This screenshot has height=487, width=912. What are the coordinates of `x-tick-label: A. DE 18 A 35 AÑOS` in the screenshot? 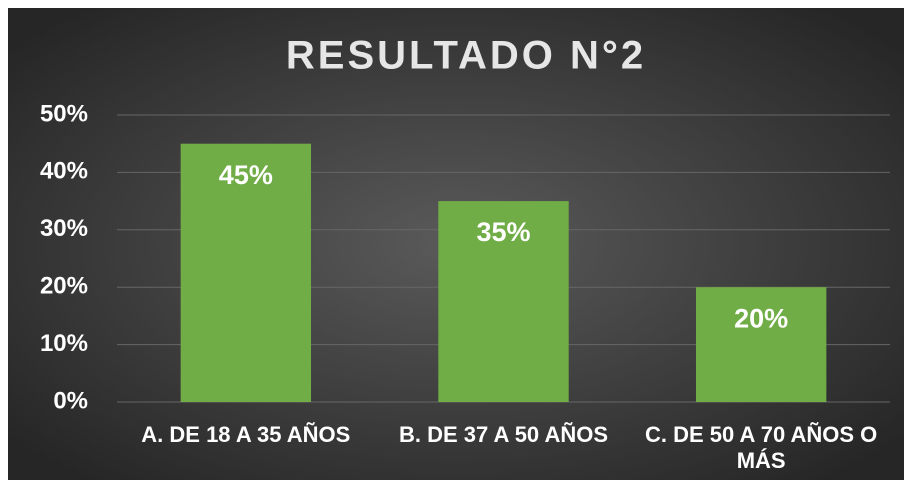 It's located at (246, 434).